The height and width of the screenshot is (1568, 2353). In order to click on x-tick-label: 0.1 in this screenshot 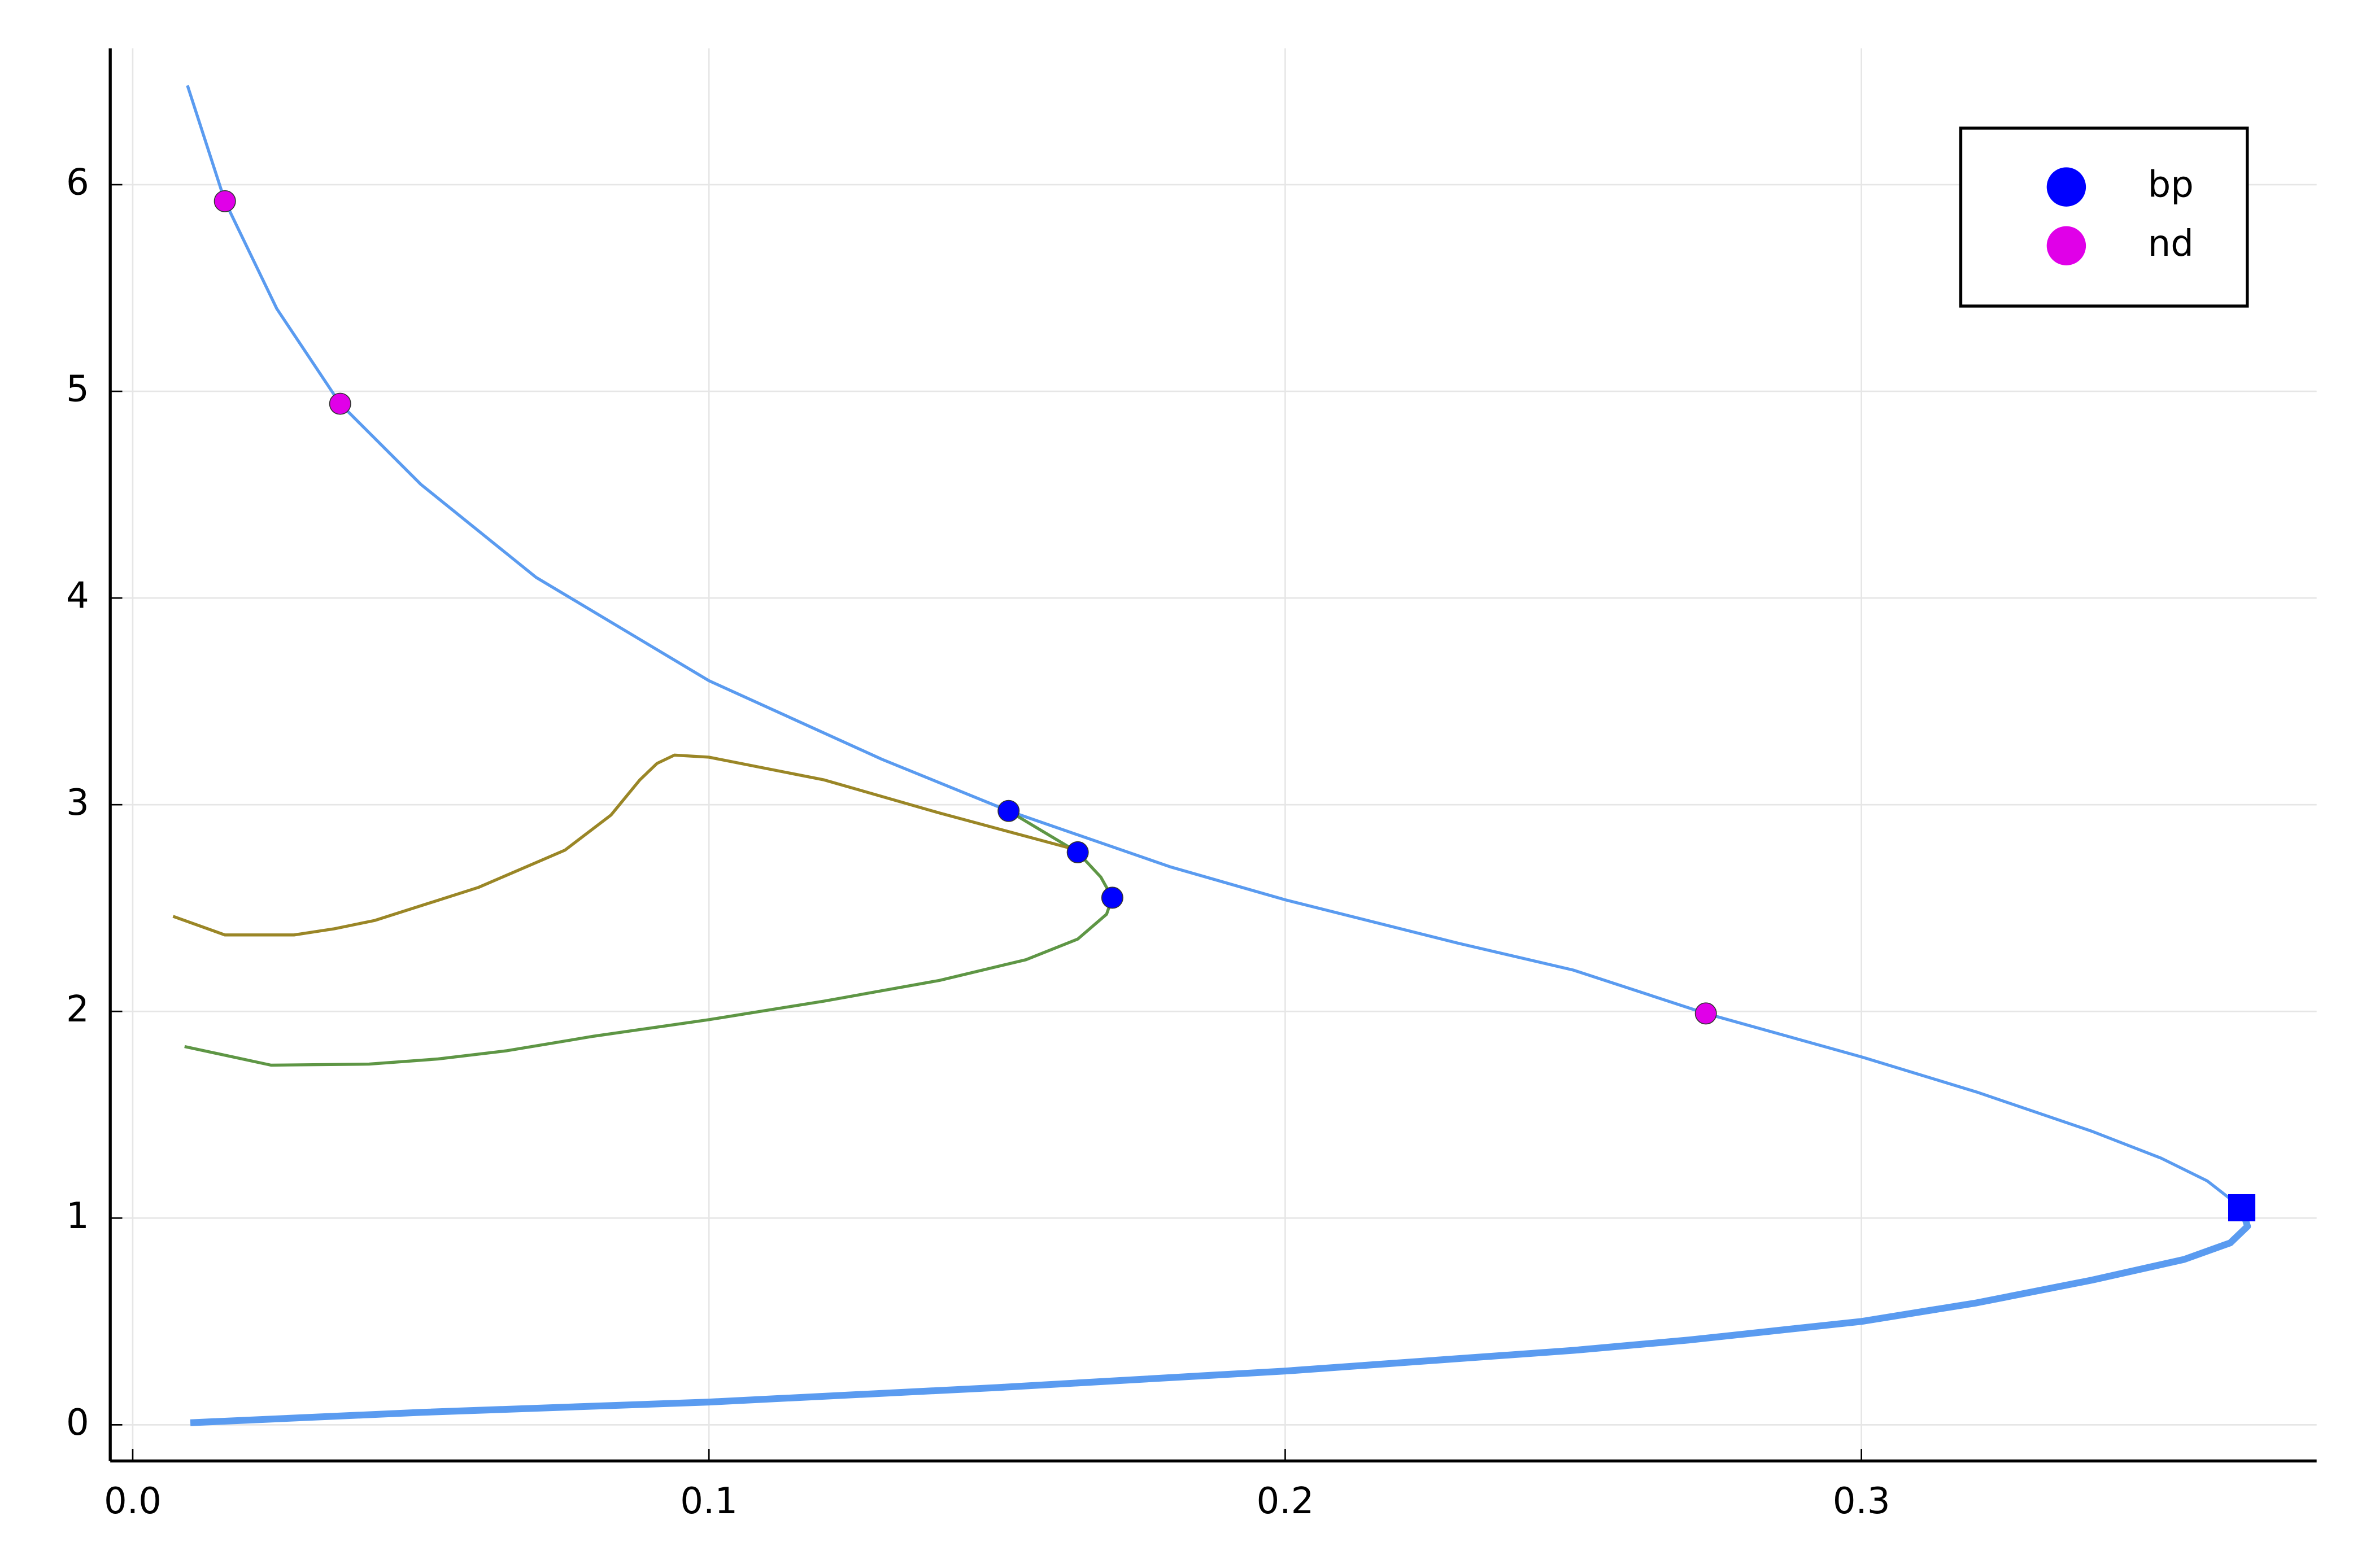, I will do `click(709, 1501)`.